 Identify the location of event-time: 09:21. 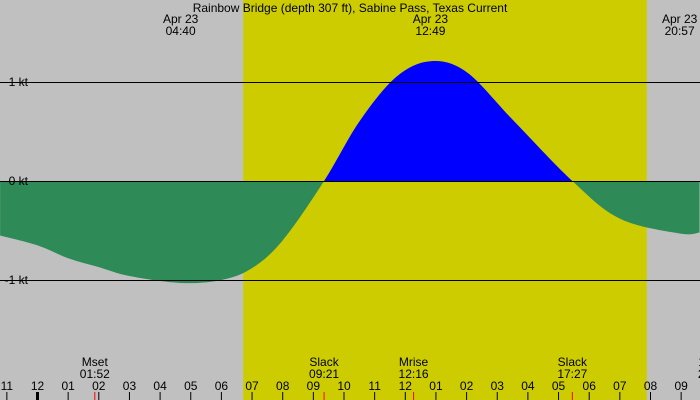
(324, 374).